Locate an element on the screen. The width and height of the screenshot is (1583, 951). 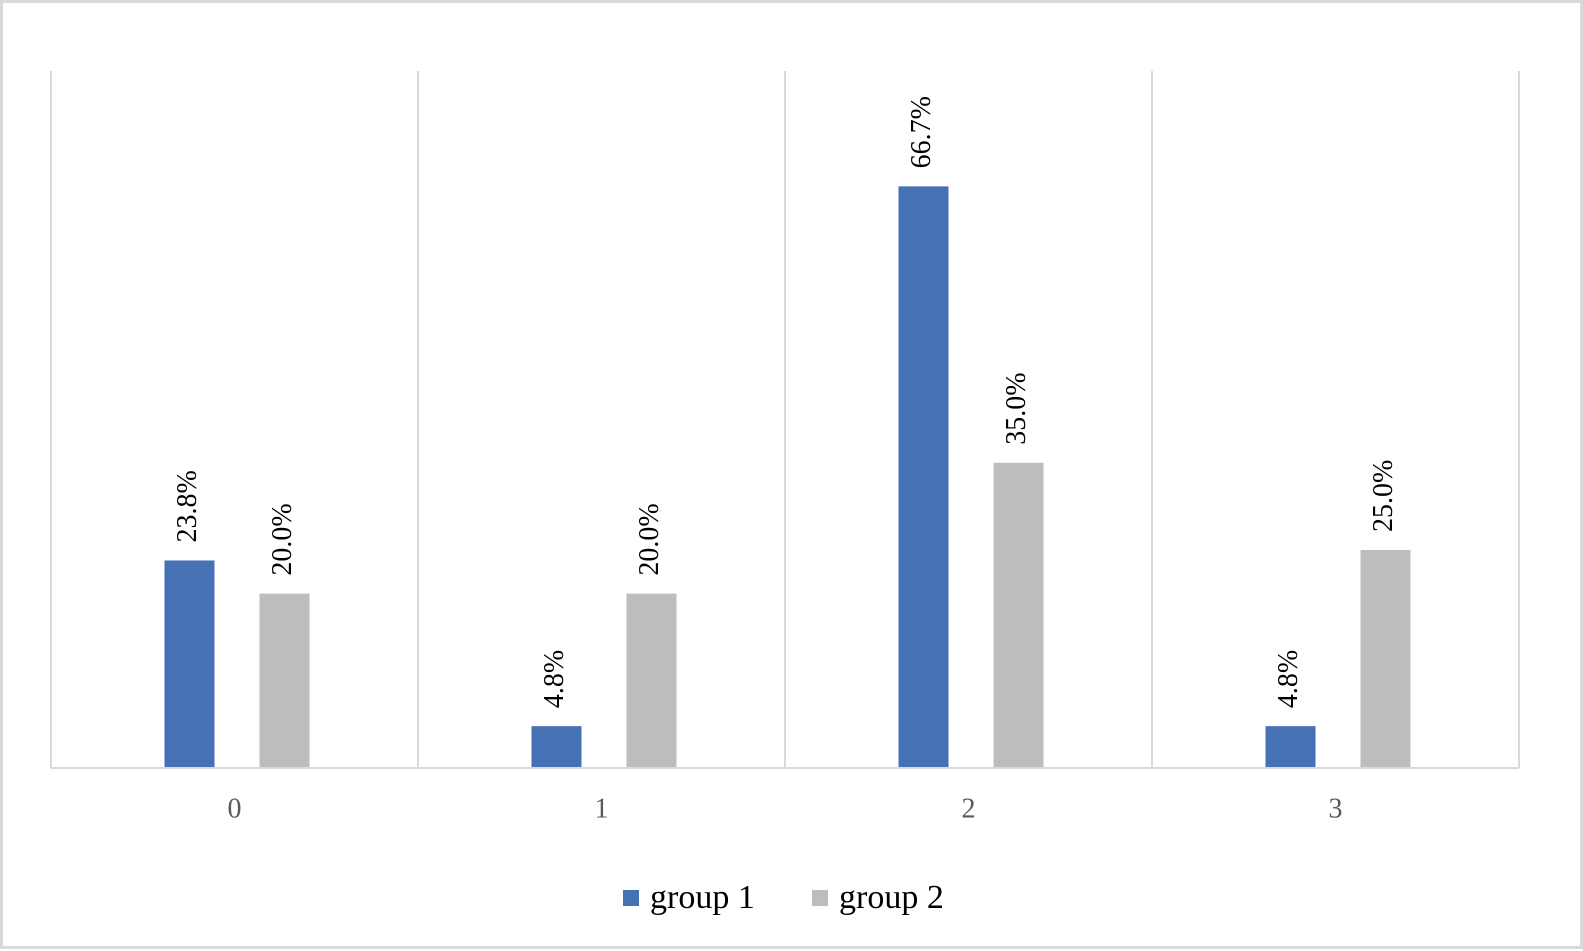
data-label: 35.0% is located at coordinates (1016, 408).